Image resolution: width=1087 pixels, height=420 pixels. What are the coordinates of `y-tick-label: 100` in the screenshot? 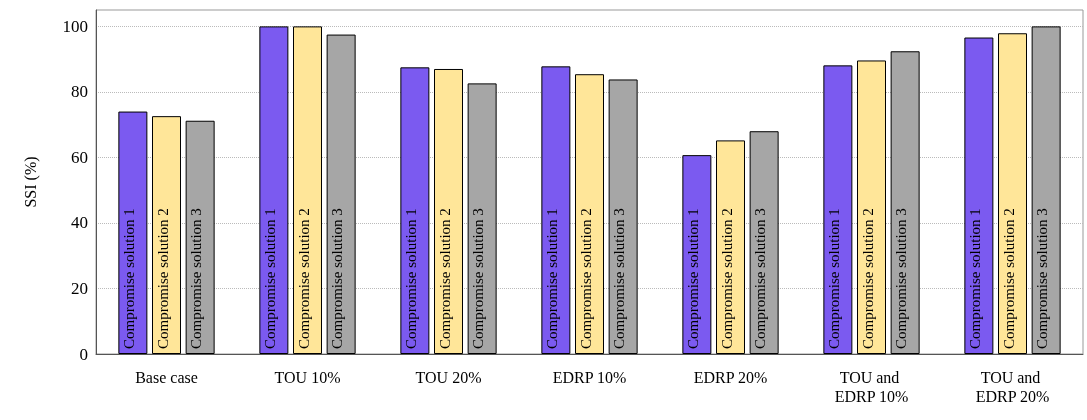 It's located at (75, 26).